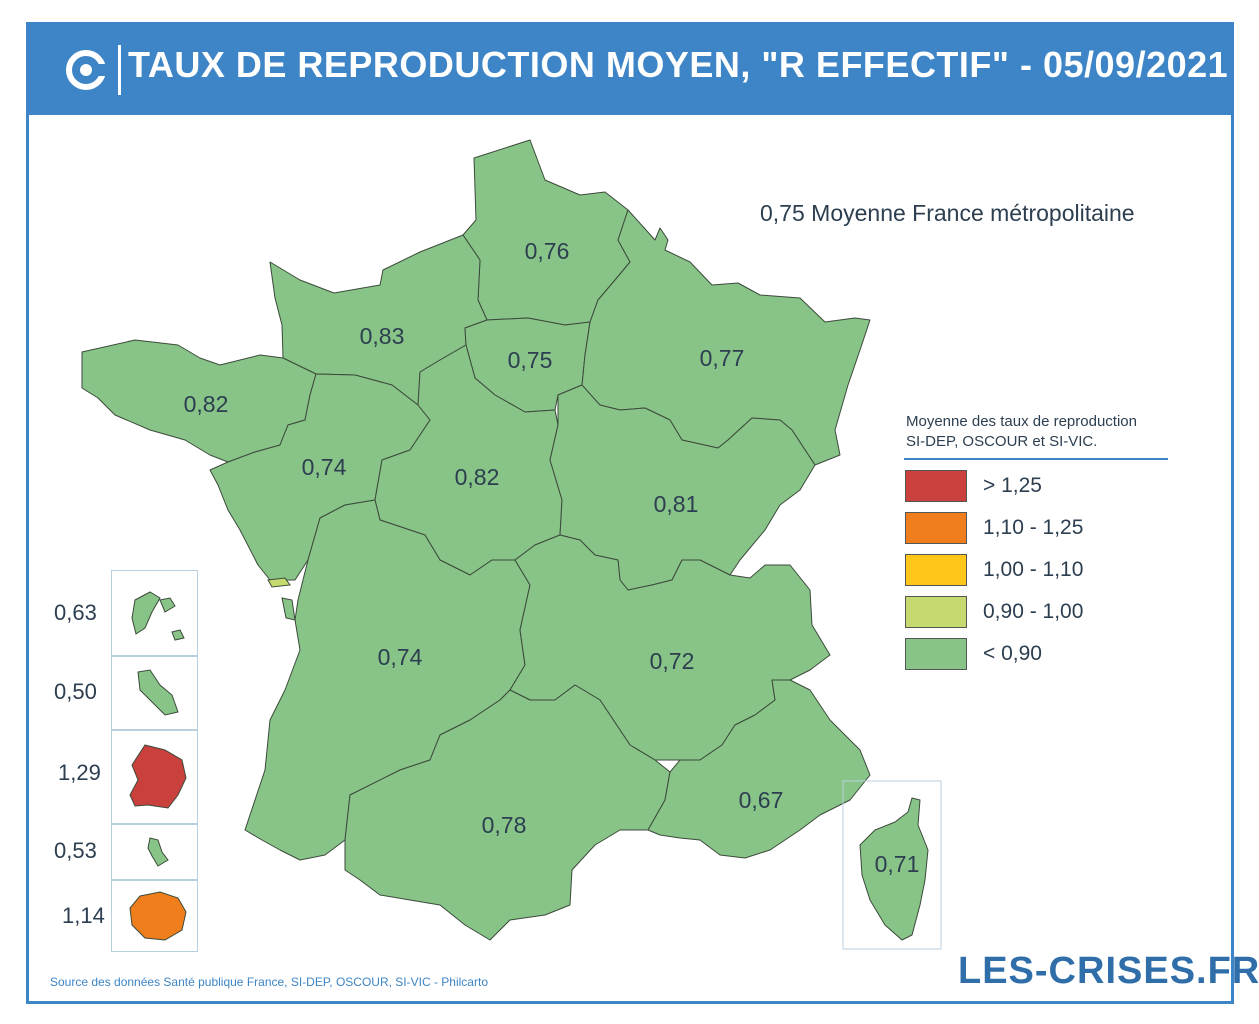 The height and width of the screenshot is (1024, 1259). What do you see at coordinates (1021, 421) in the screenshot?
I see `legend-title-line1: Moyenne des taux de reproduction` at bounding box center [1021, 421].